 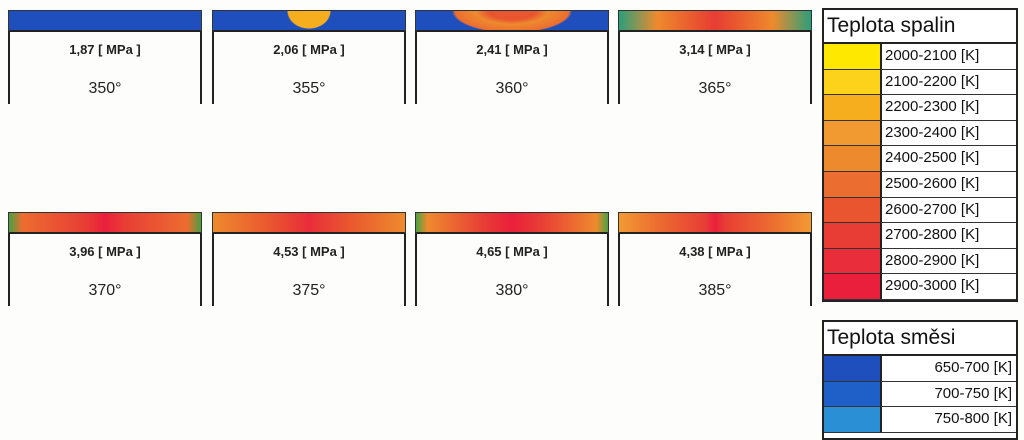 I want to click on legend-title: Teplota spalin, so click(x=920, y=27).